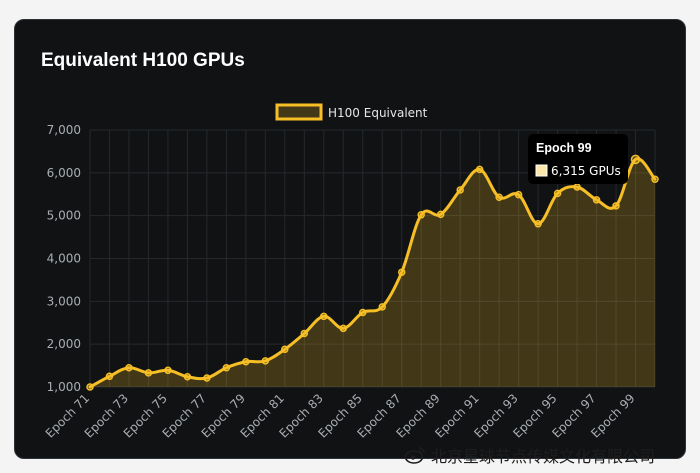  What do you see at coordinates (64, 216) in the screenshot?
I see `y-tick-label: 5,000` at bounding box center [64, 216].